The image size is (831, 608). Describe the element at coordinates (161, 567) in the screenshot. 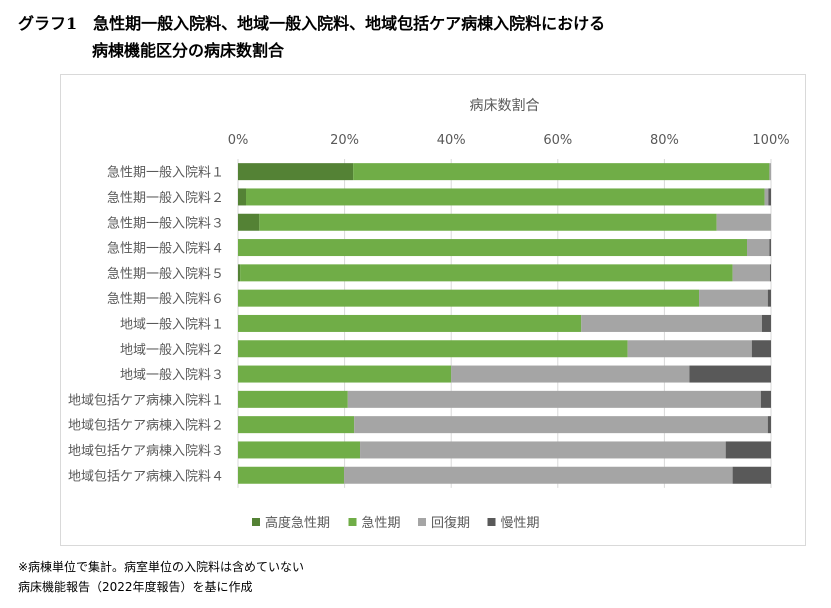

I see `footnote-1: ※病棟単位で集計。病室単位の入院料は含めていない` at that location.